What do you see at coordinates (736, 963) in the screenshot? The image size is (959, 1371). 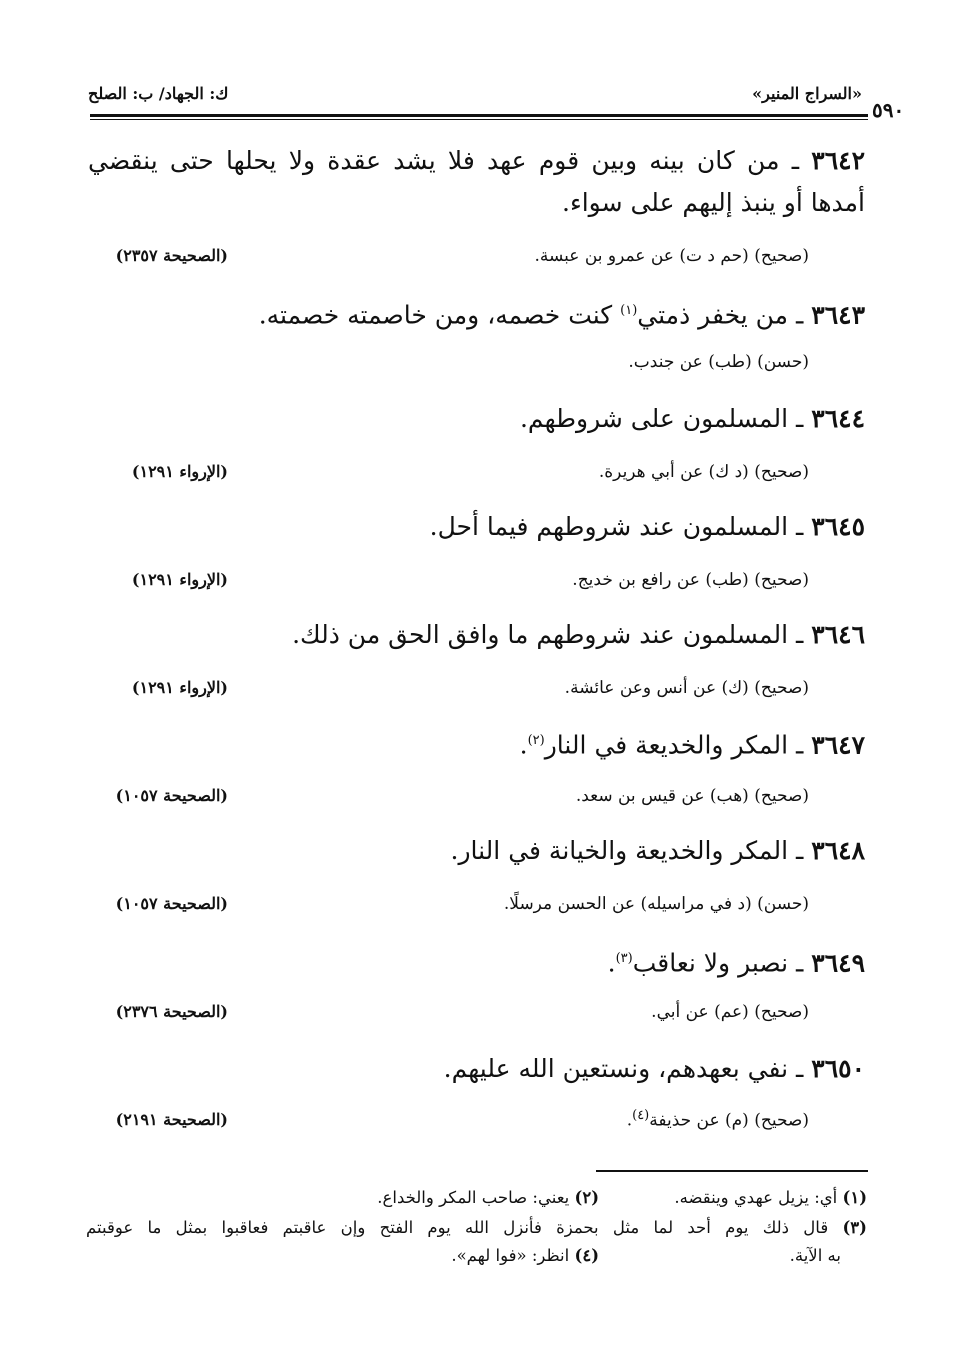 I see `hadith-text: ٣٦٤٩ ـ نصبر ولا نعاقب(٣).` at bounding box center [736, 963].